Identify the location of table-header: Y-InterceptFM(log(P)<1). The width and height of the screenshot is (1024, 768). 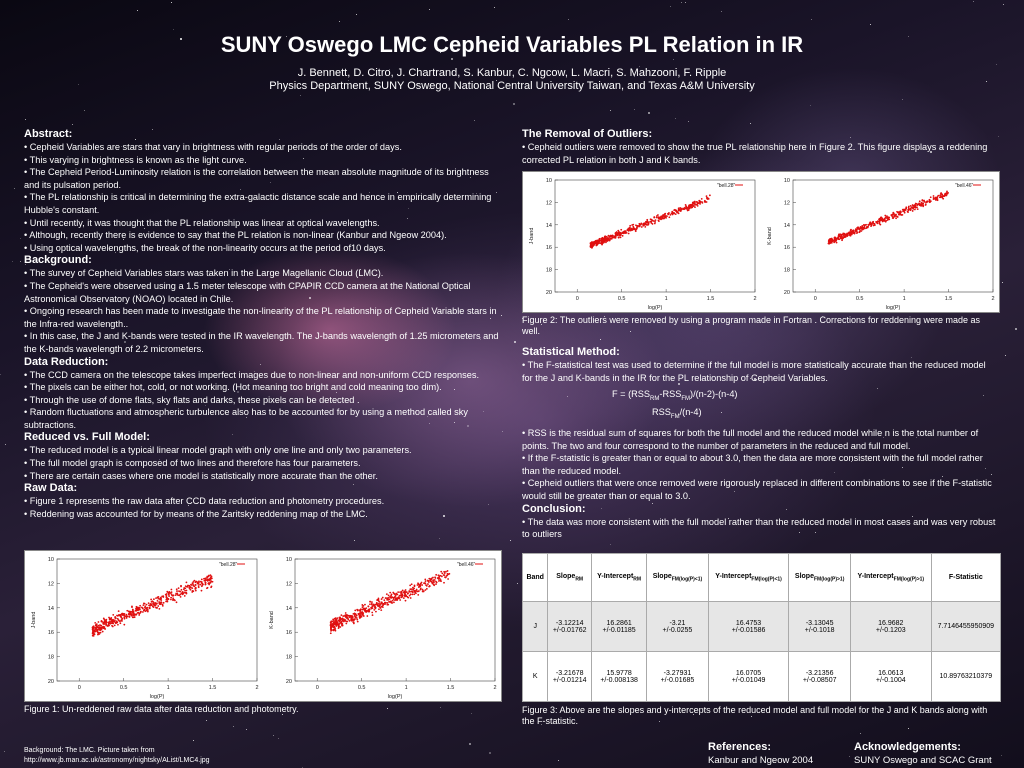
(748, 577).